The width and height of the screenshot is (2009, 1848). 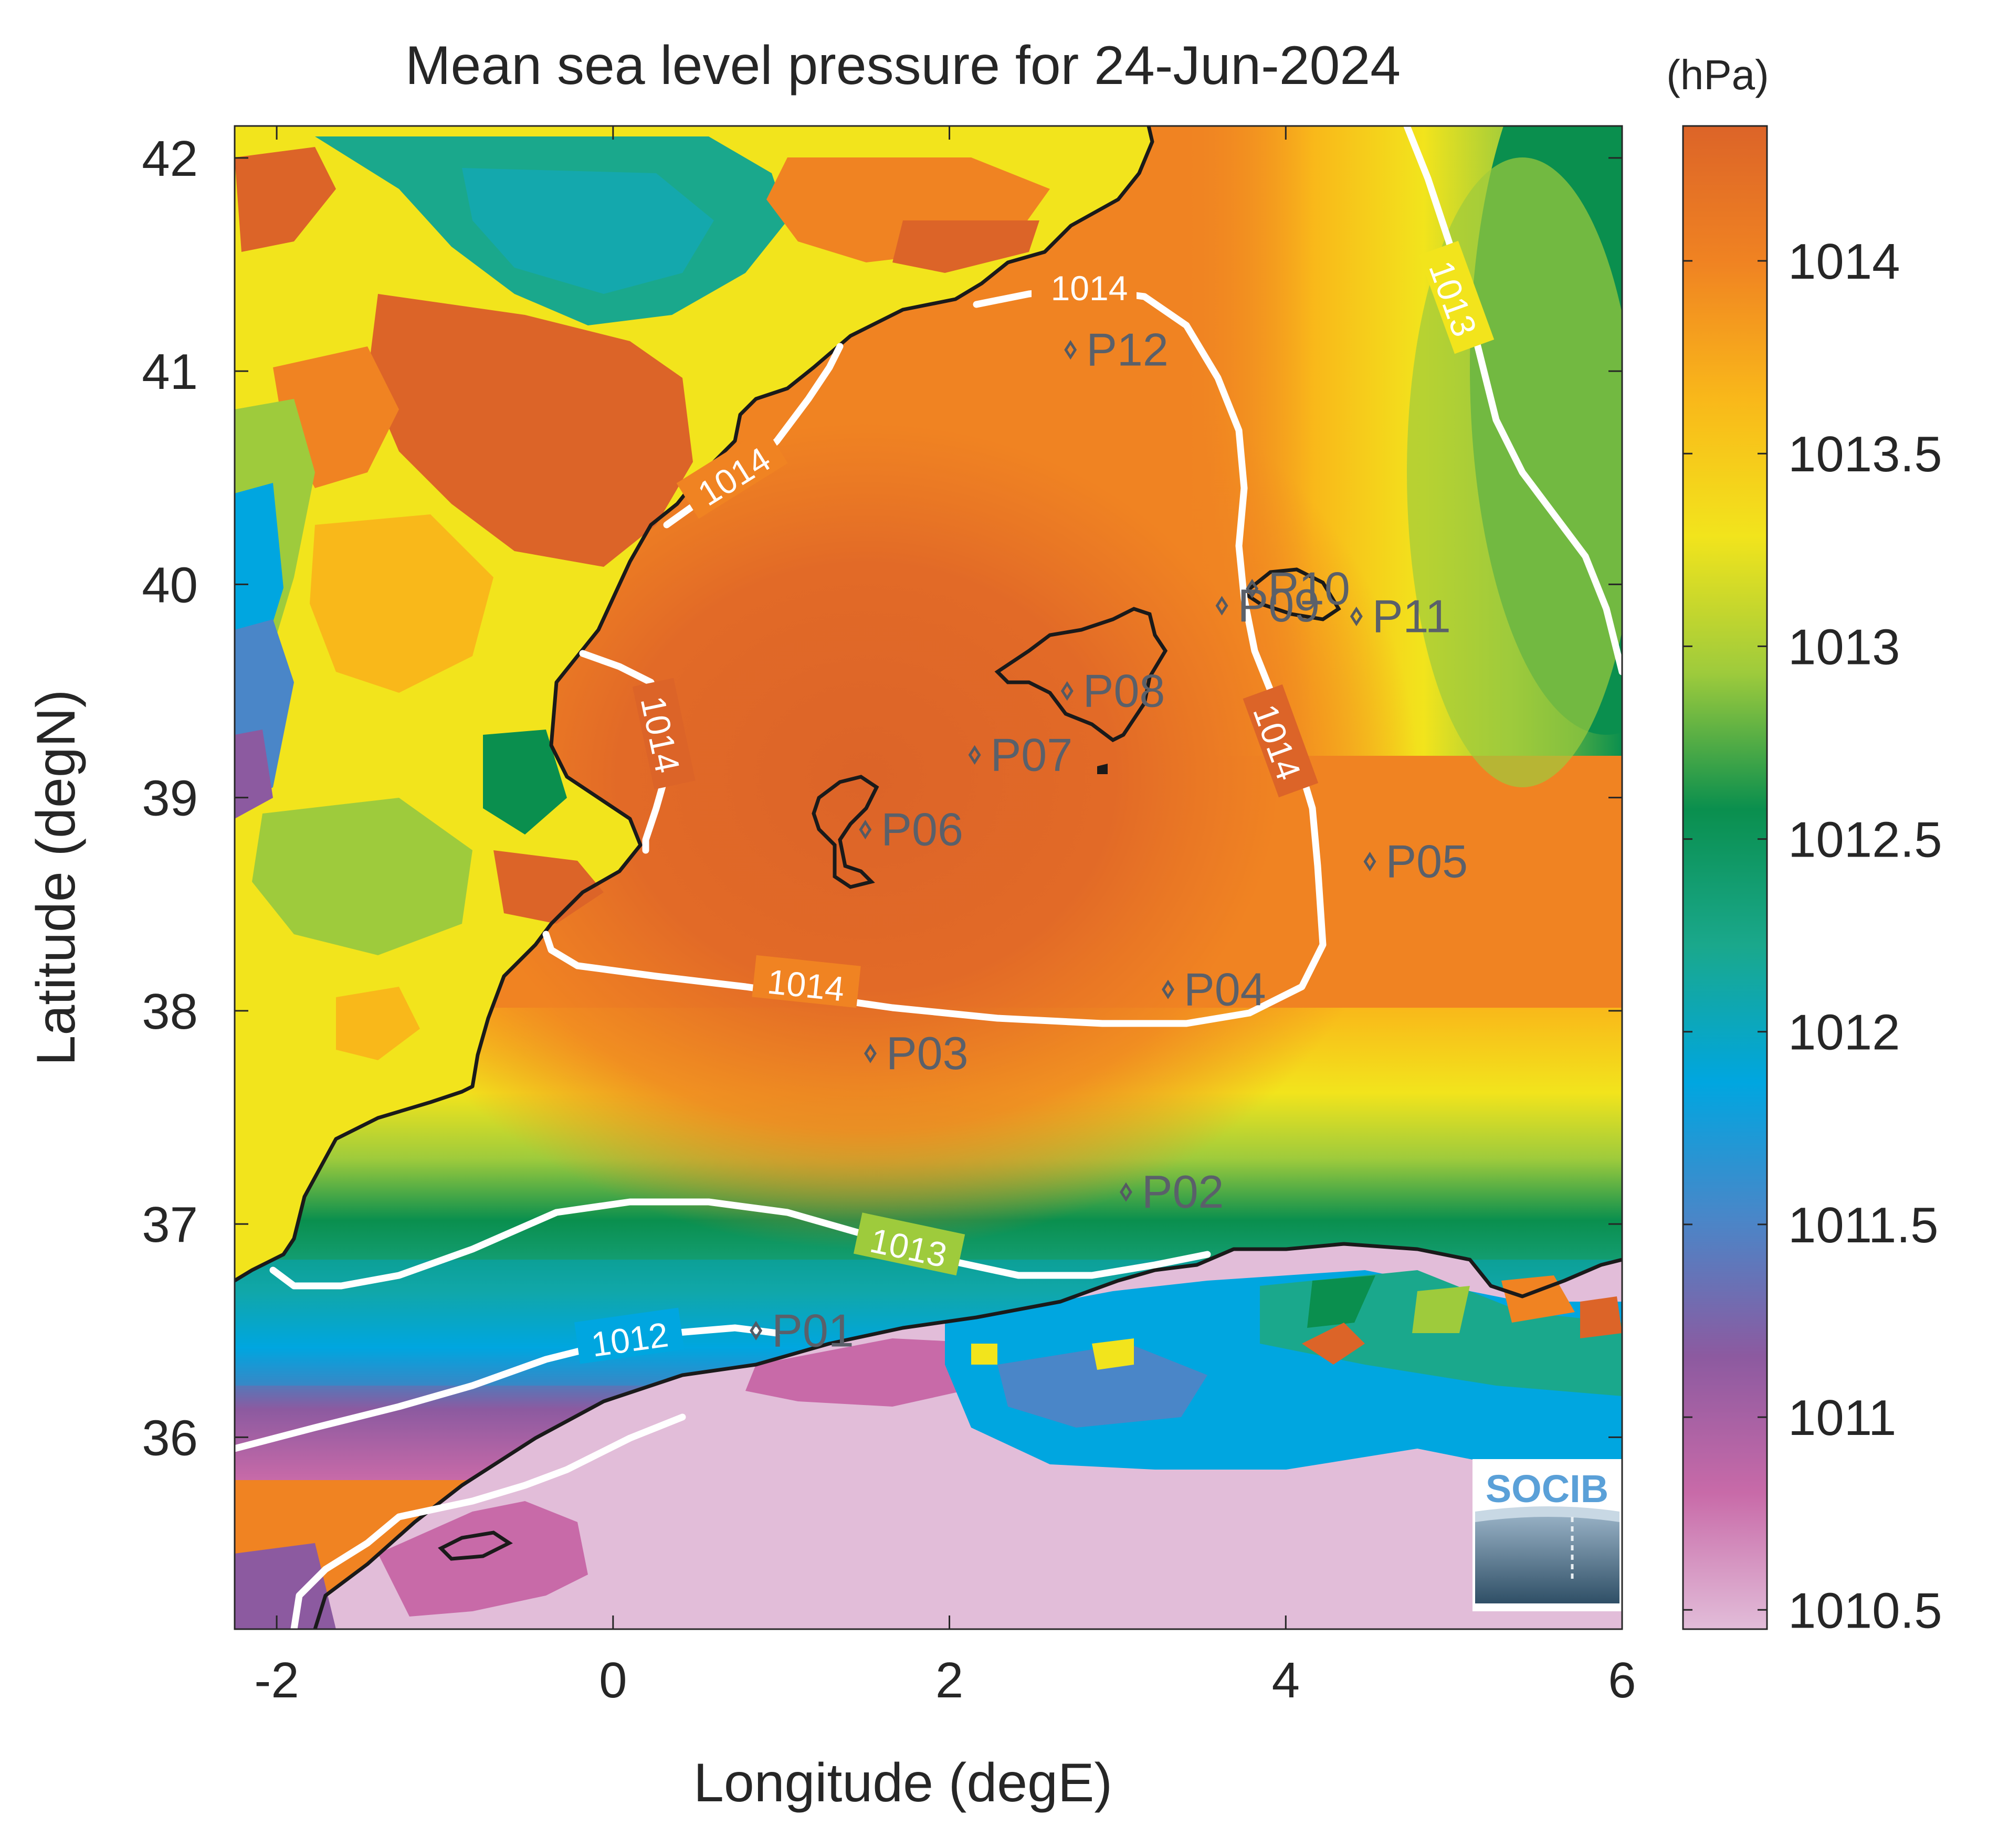 I want to click on isobar-1013-south, so click(x=740, y=1244).